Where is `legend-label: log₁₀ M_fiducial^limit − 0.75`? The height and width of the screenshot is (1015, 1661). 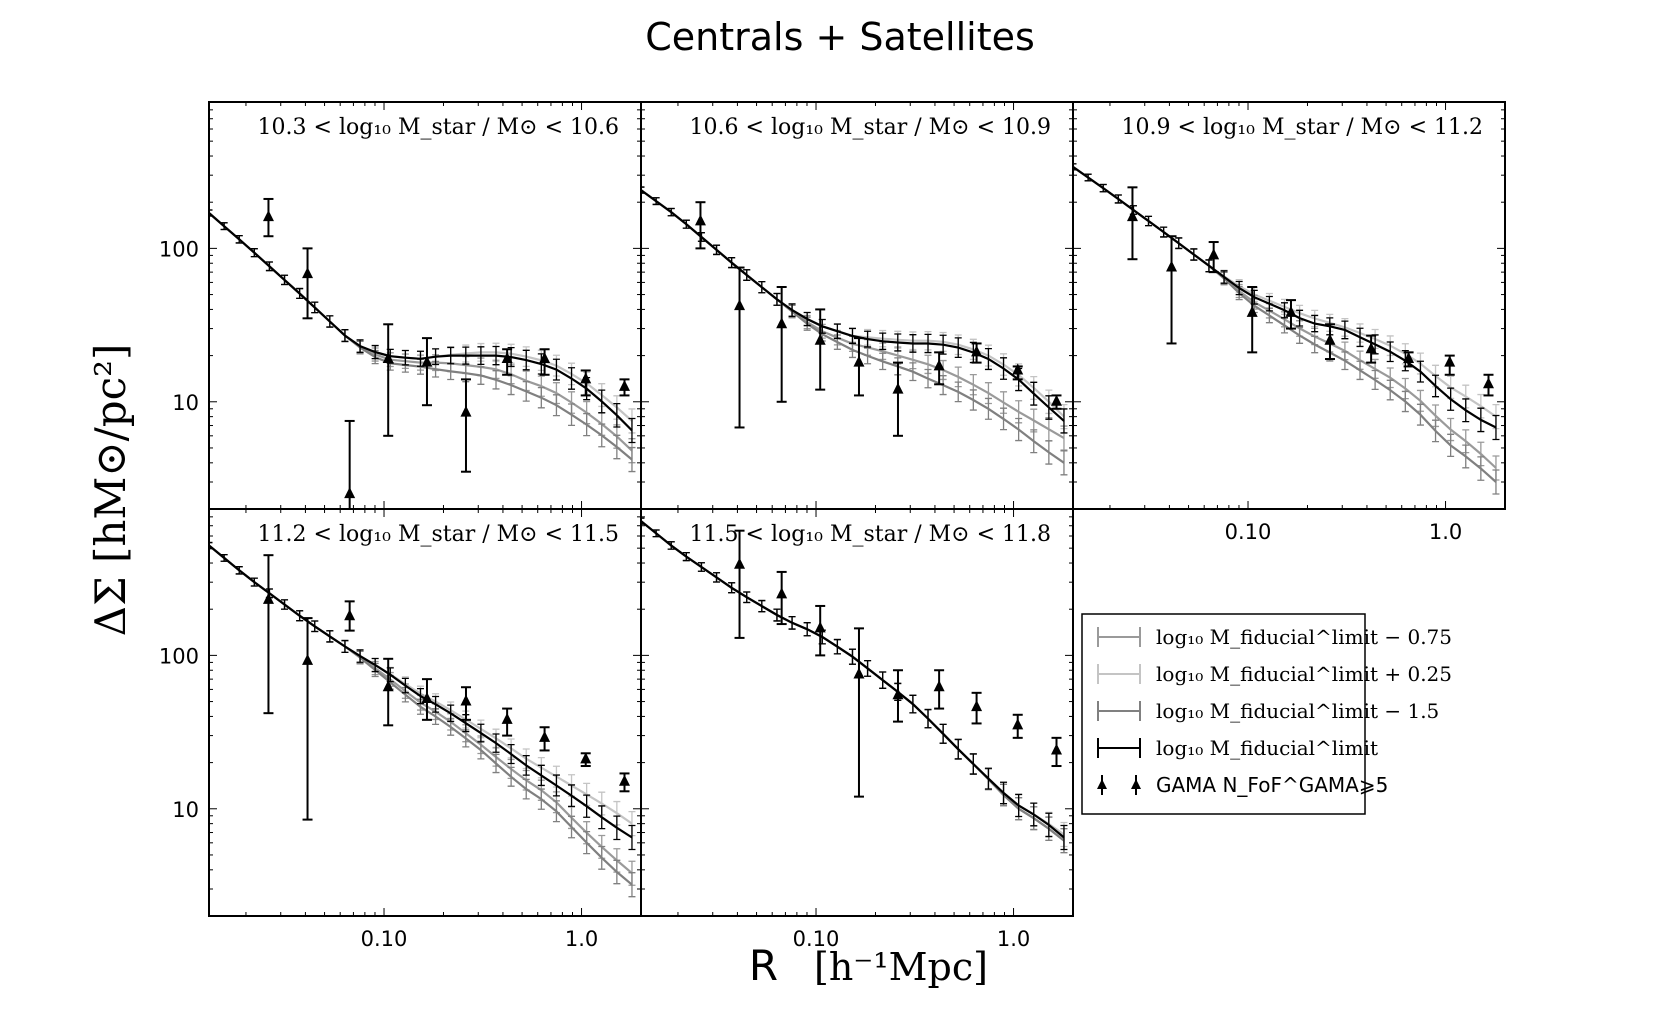 legend-label: log₁₀ M_fiducial^limit − 0.75 is located at coordinates (1304, 637).